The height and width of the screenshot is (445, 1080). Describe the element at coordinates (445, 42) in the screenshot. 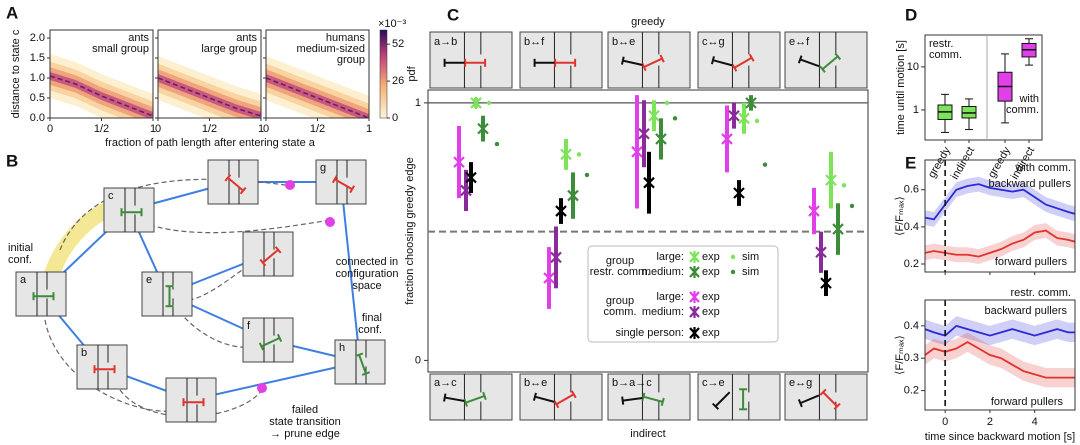

I see `inset-label: a→b` at that location.